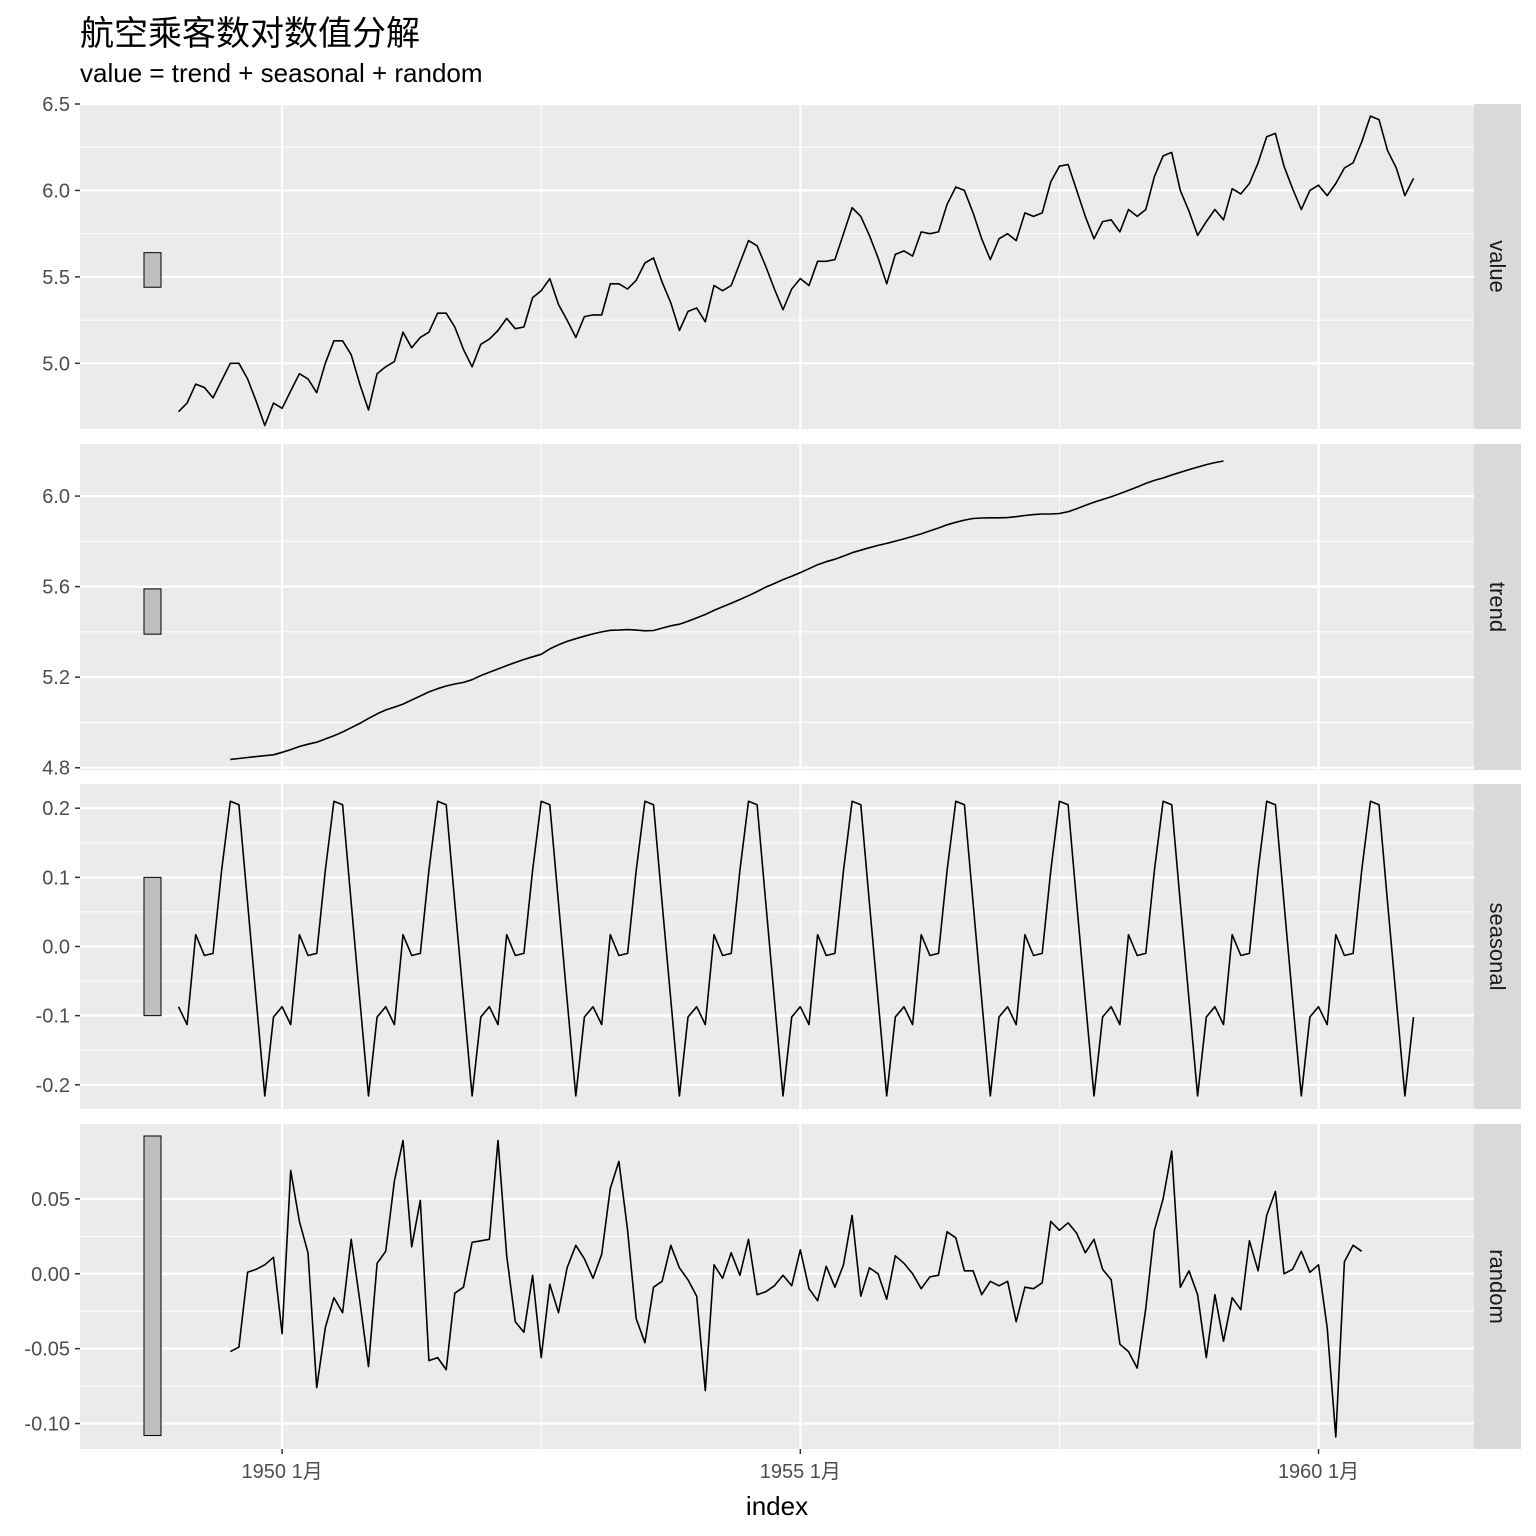  Describe the element at coordinates (50, 1200) in the screenshot. I see `y-tick-label: 0.05` at that location.